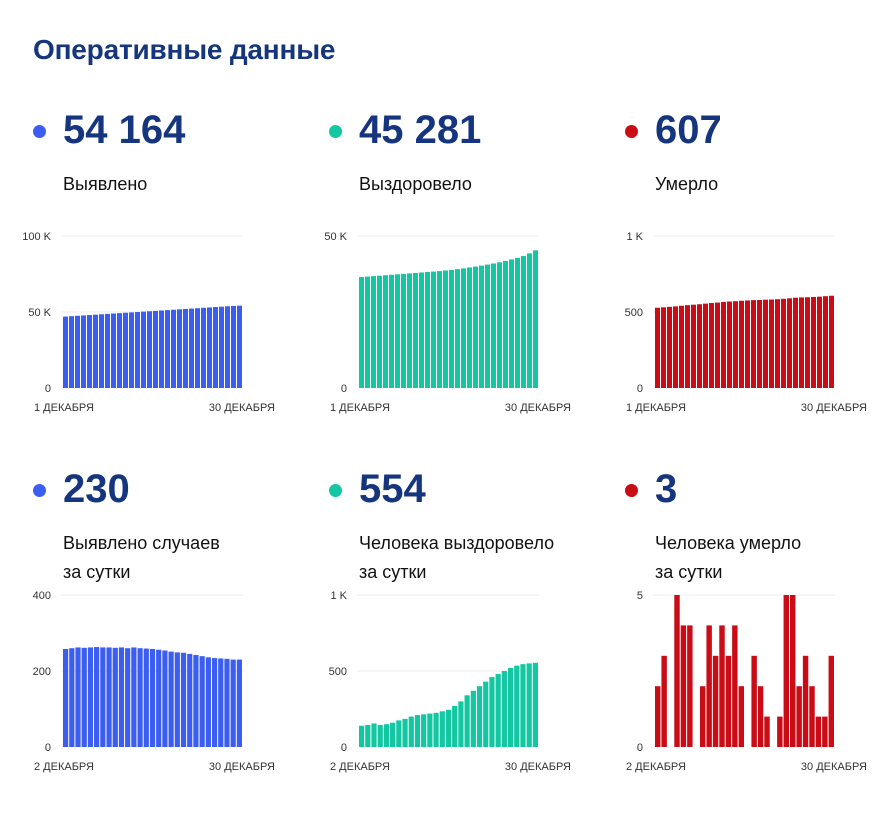 The width and height of the screenshot is (882, 822). Describe the element at coordinates (124, 130) in the screenshot. I see `metric-value: 54 164` at that location.